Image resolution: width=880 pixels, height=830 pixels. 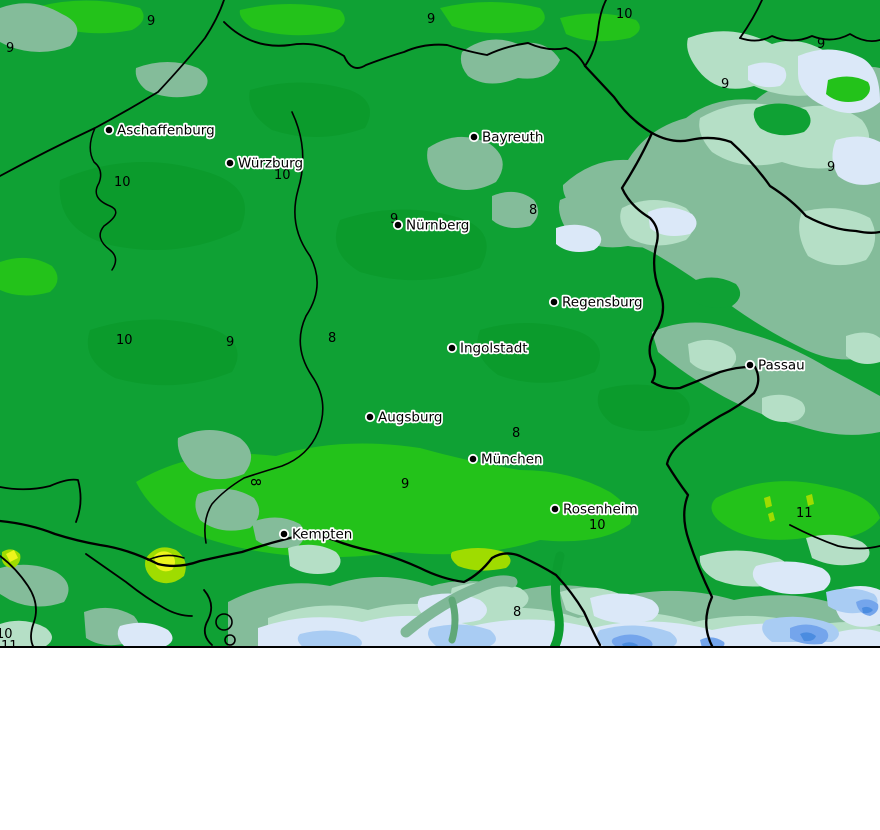 I want to click on city-label: Bayreuth, so click(x=513, y=138).